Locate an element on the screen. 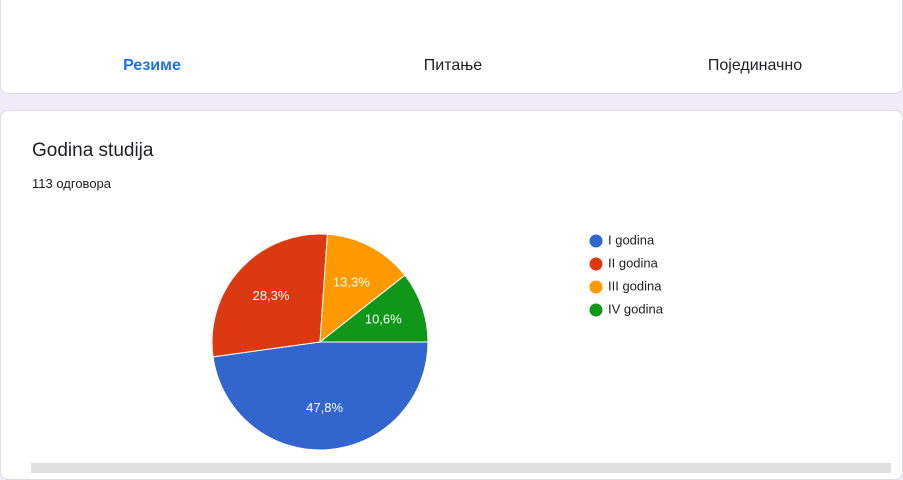  slice-label: 10,6% is located at coordinates (383, 319).